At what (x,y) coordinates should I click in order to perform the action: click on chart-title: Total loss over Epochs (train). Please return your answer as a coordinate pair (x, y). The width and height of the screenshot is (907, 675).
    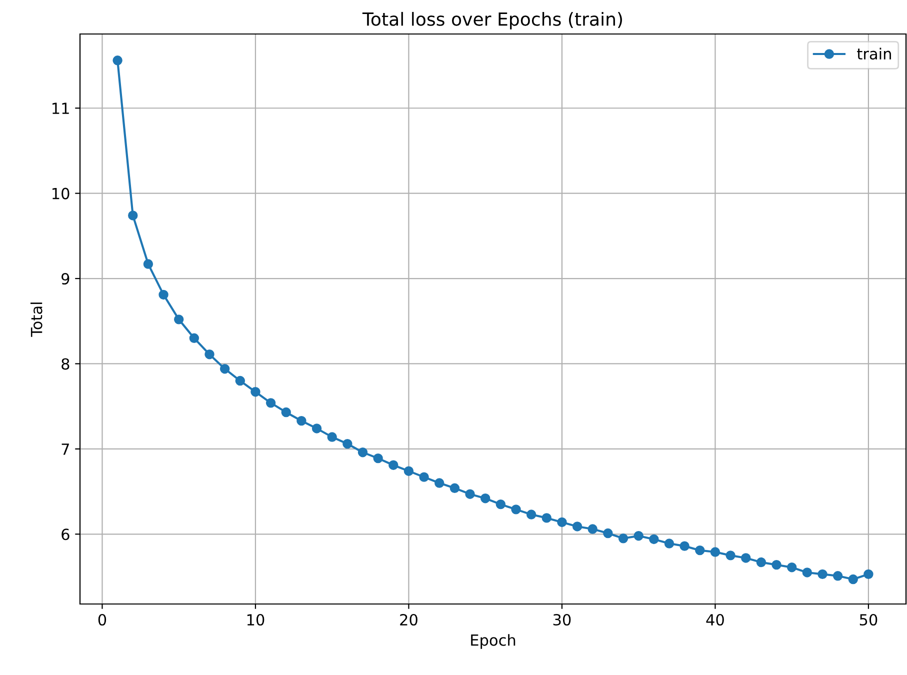
    Looking at the image, I should click on (492, 21).